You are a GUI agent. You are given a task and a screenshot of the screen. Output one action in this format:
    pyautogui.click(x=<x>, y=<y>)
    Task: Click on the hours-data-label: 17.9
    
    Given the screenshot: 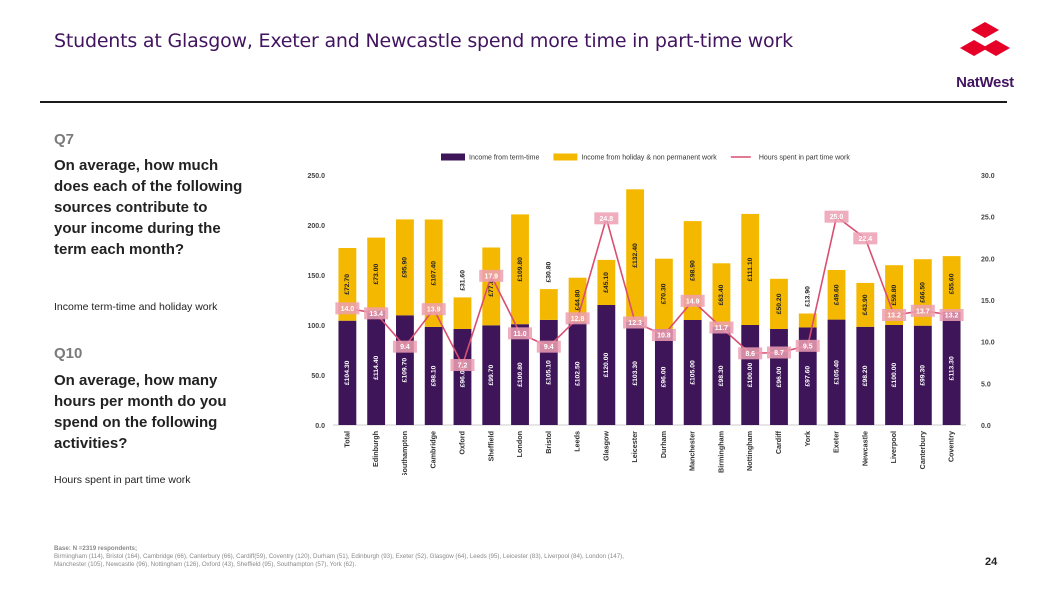 What is the action you would take?
    pyautogui.click(x=491, y=276)
    